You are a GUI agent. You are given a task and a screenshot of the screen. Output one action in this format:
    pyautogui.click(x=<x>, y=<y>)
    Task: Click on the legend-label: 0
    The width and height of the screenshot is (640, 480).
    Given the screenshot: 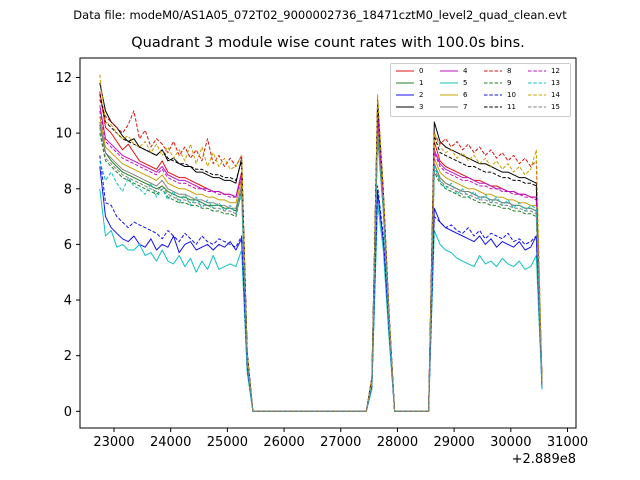 What is the action you would take?
    pyautogui.click(x=421, y=71)
    